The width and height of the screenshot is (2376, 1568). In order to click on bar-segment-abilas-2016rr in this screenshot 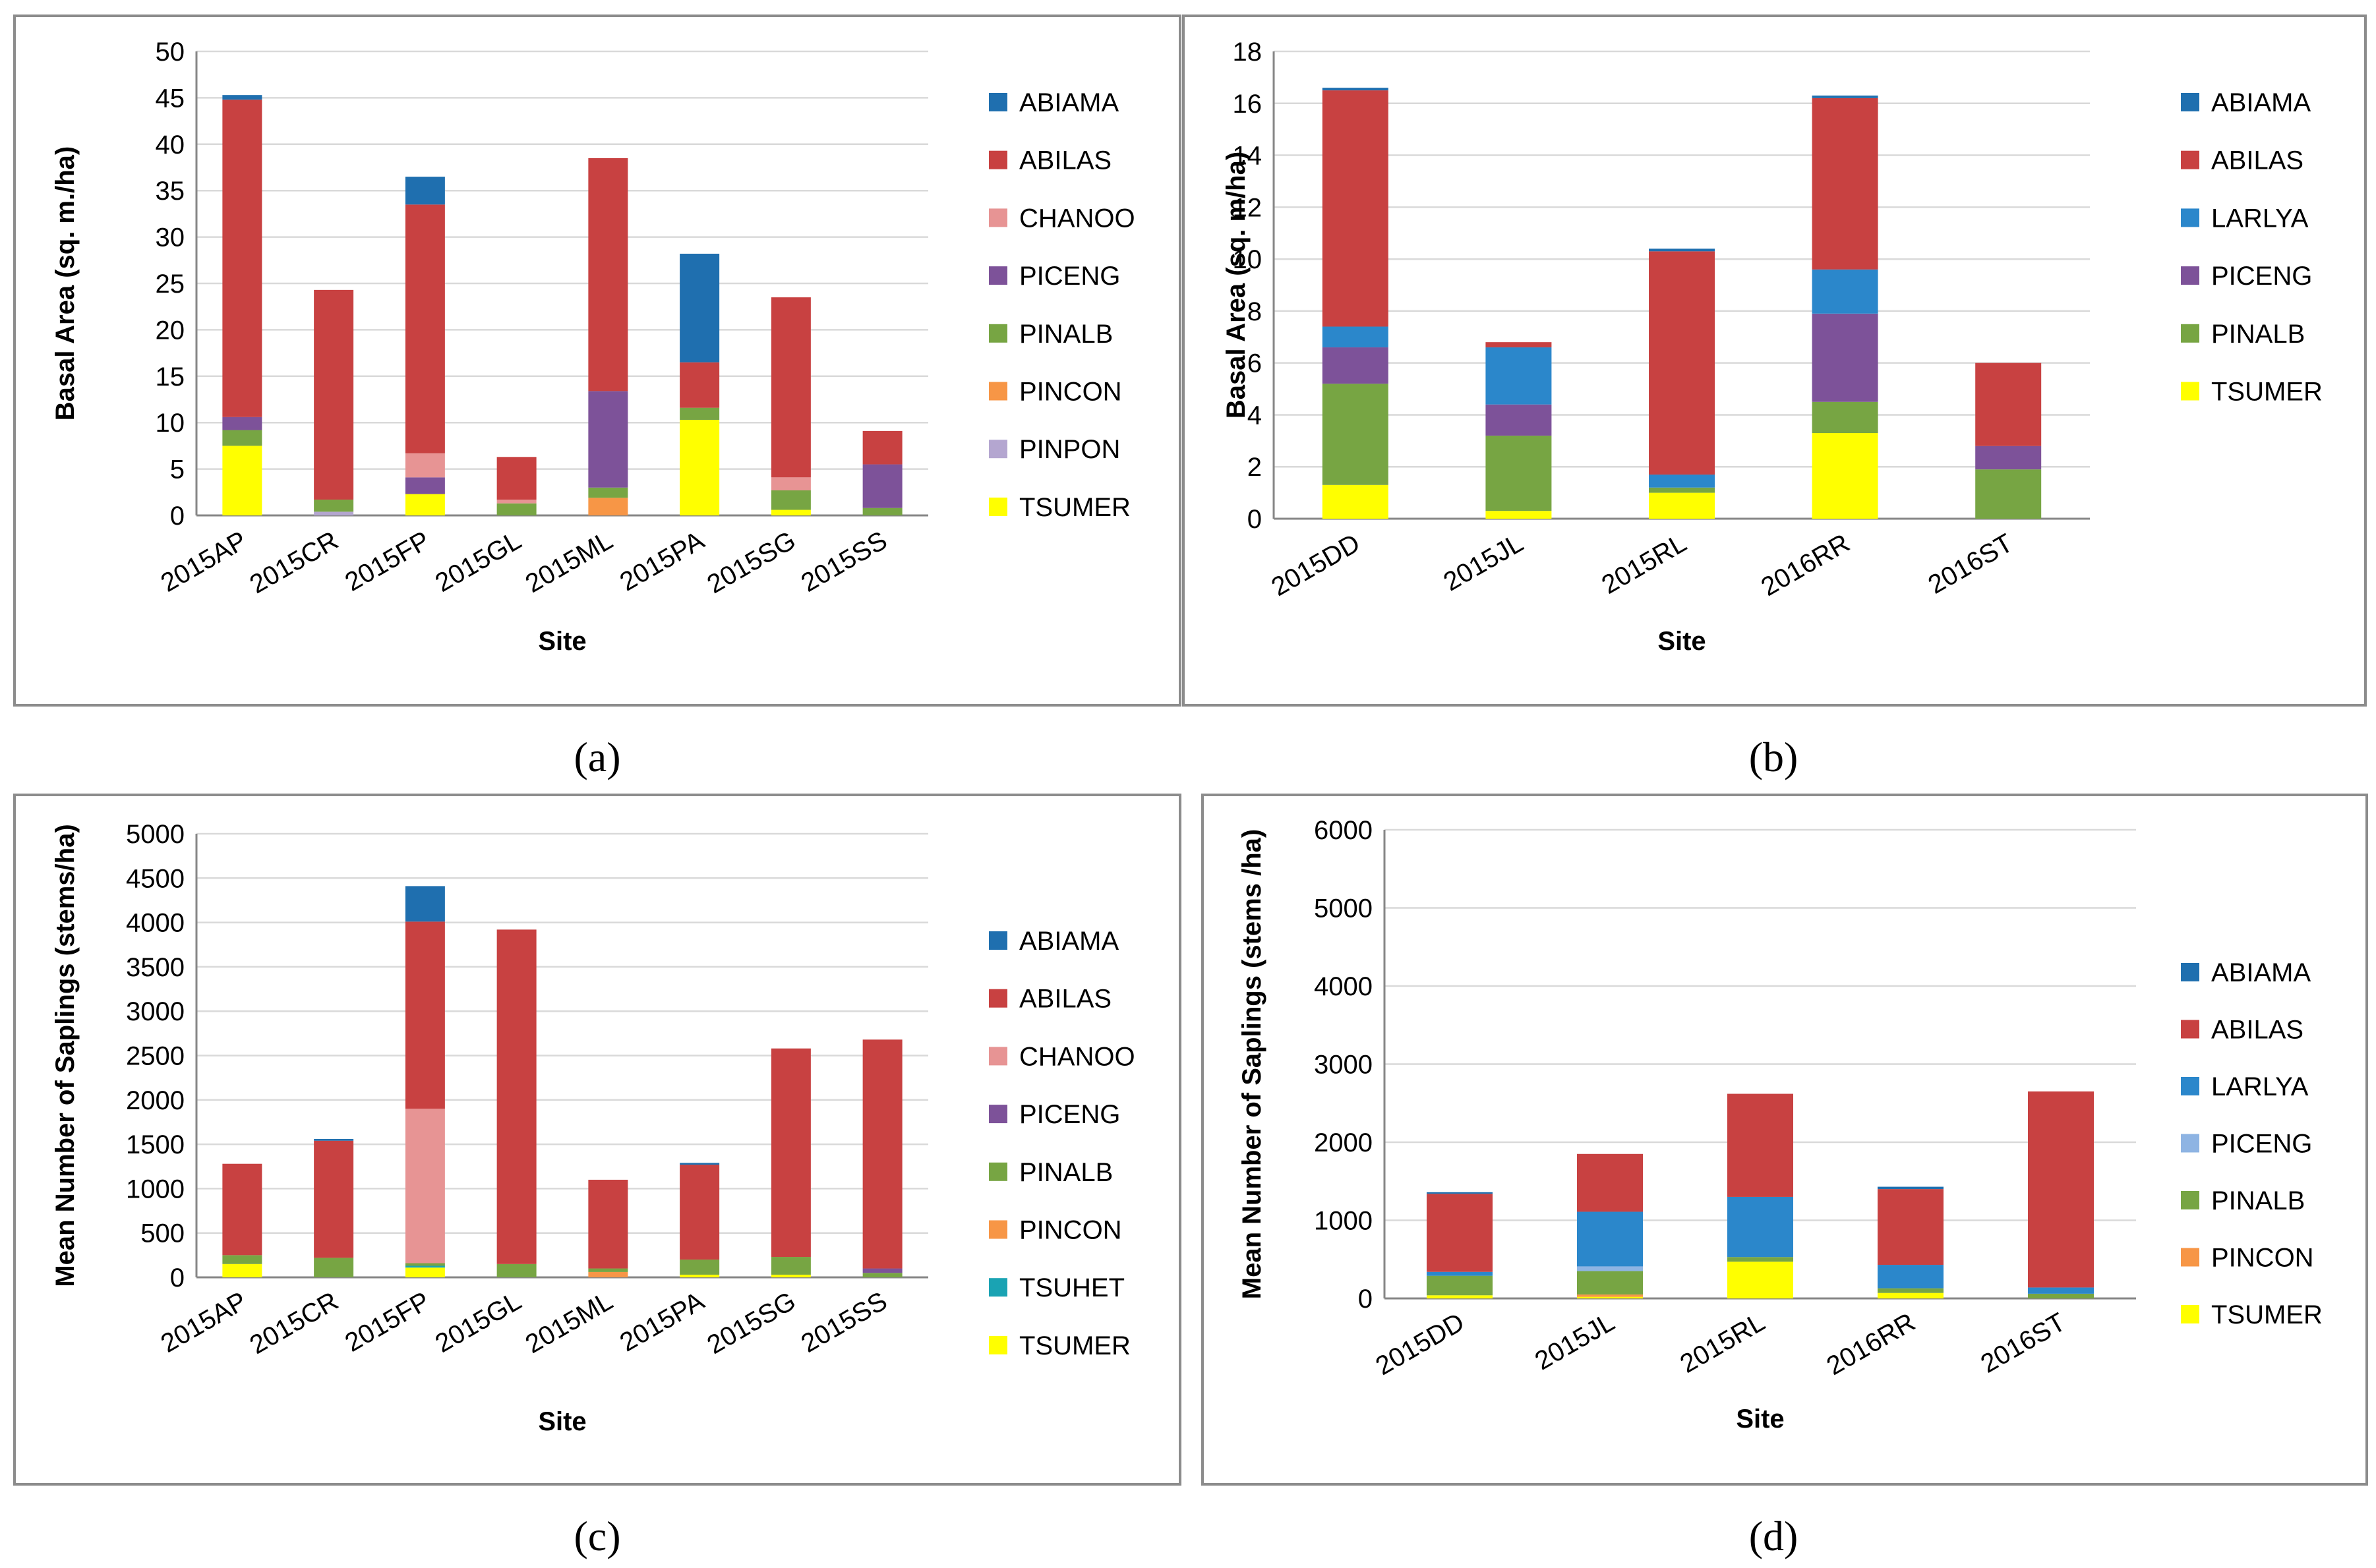, I will do `click(1845, 184)`.